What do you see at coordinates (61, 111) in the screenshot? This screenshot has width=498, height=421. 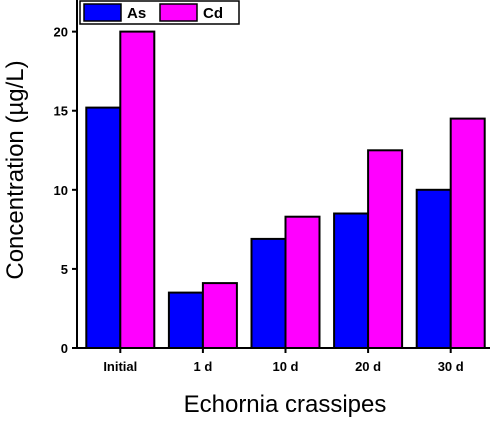 I see `y-tick-label-15: 15` at bounding box center [61, 111].